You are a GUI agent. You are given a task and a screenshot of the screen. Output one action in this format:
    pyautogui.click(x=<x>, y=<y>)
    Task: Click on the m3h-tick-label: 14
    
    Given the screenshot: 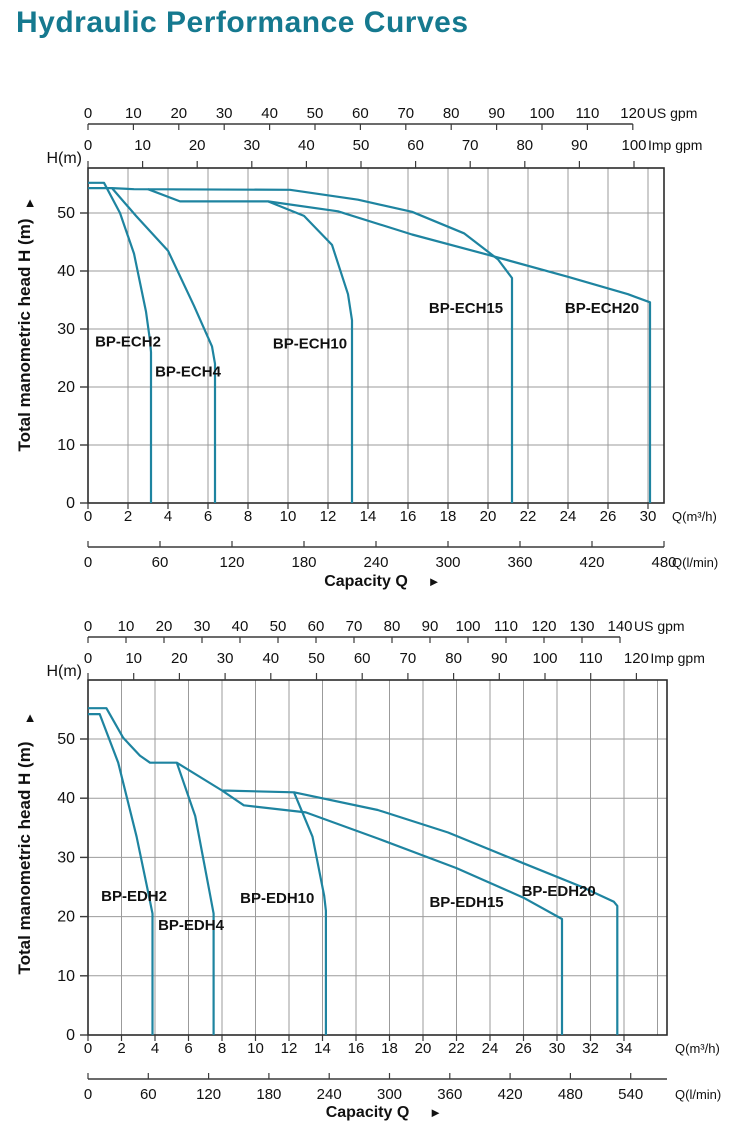 What is the action you would take?
    pyautogui.click(x=322, y=1048)
    